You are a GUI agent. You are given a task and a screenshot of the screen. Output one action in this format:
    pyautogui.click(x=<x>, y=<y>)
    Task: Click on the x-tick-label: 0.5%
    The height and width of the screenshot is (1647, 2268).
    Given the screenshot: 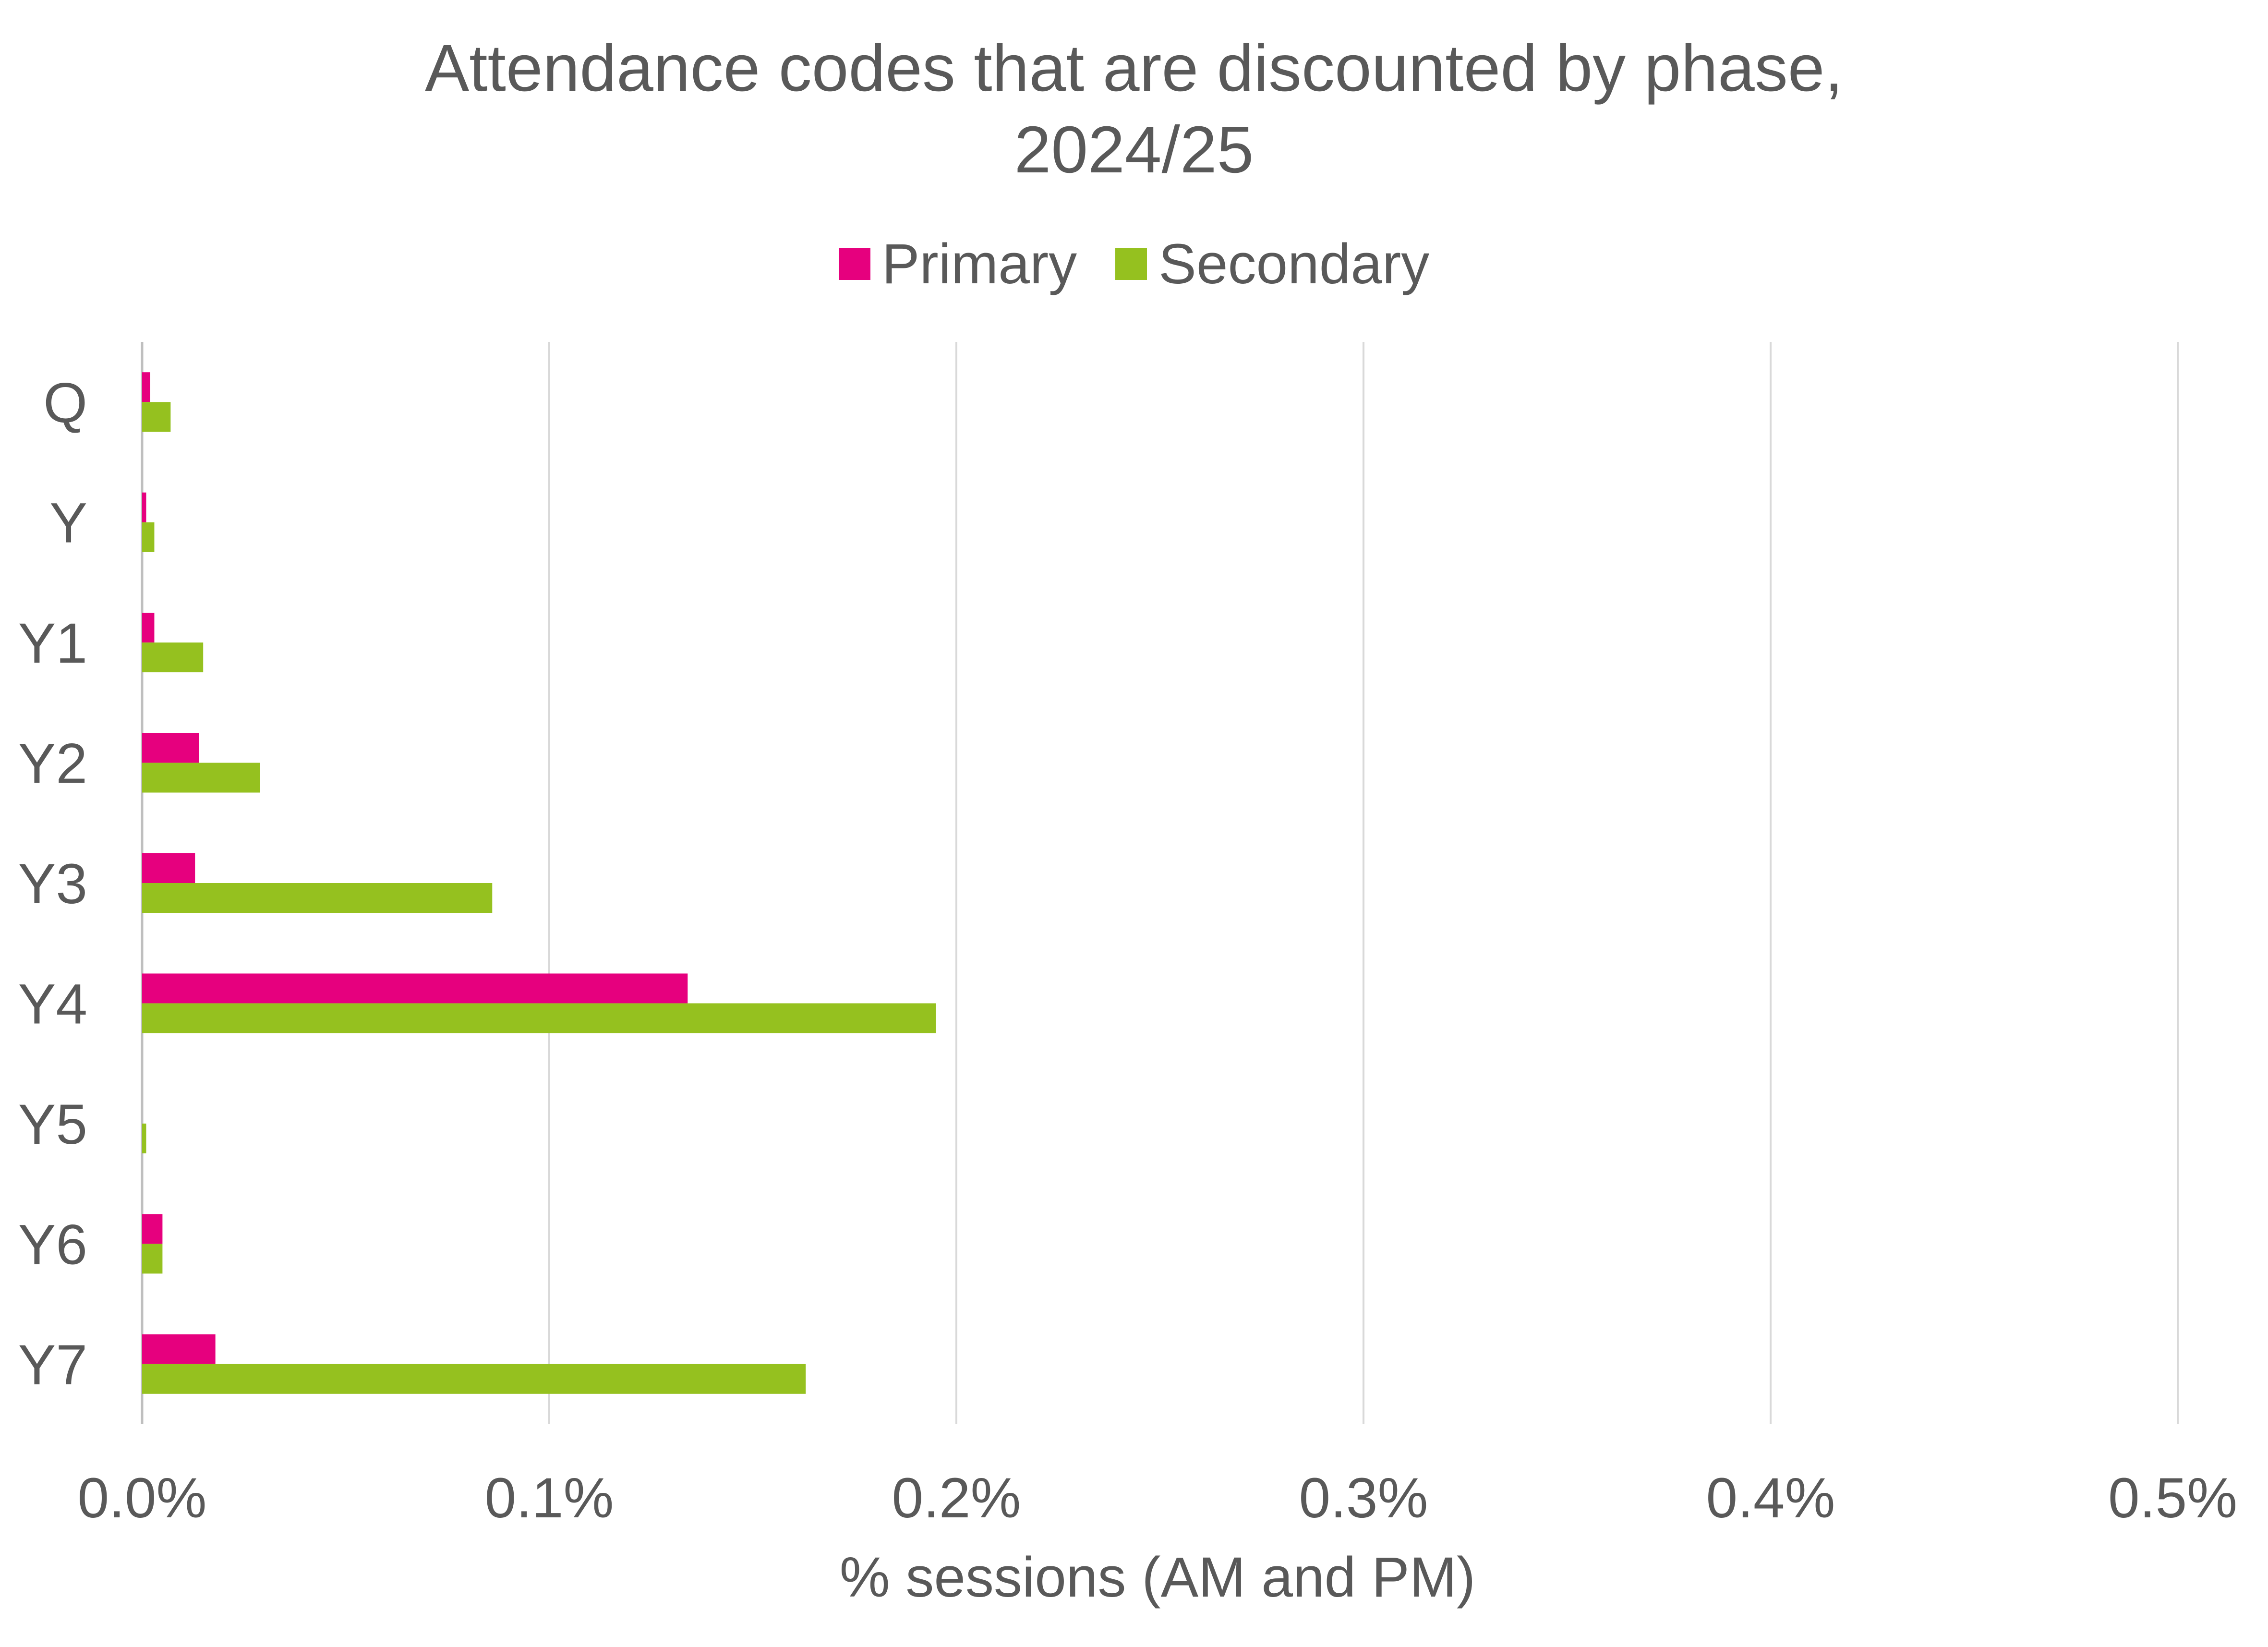 What is the action you would take?
    pyautogui.click(x=2172, y=1498)
    